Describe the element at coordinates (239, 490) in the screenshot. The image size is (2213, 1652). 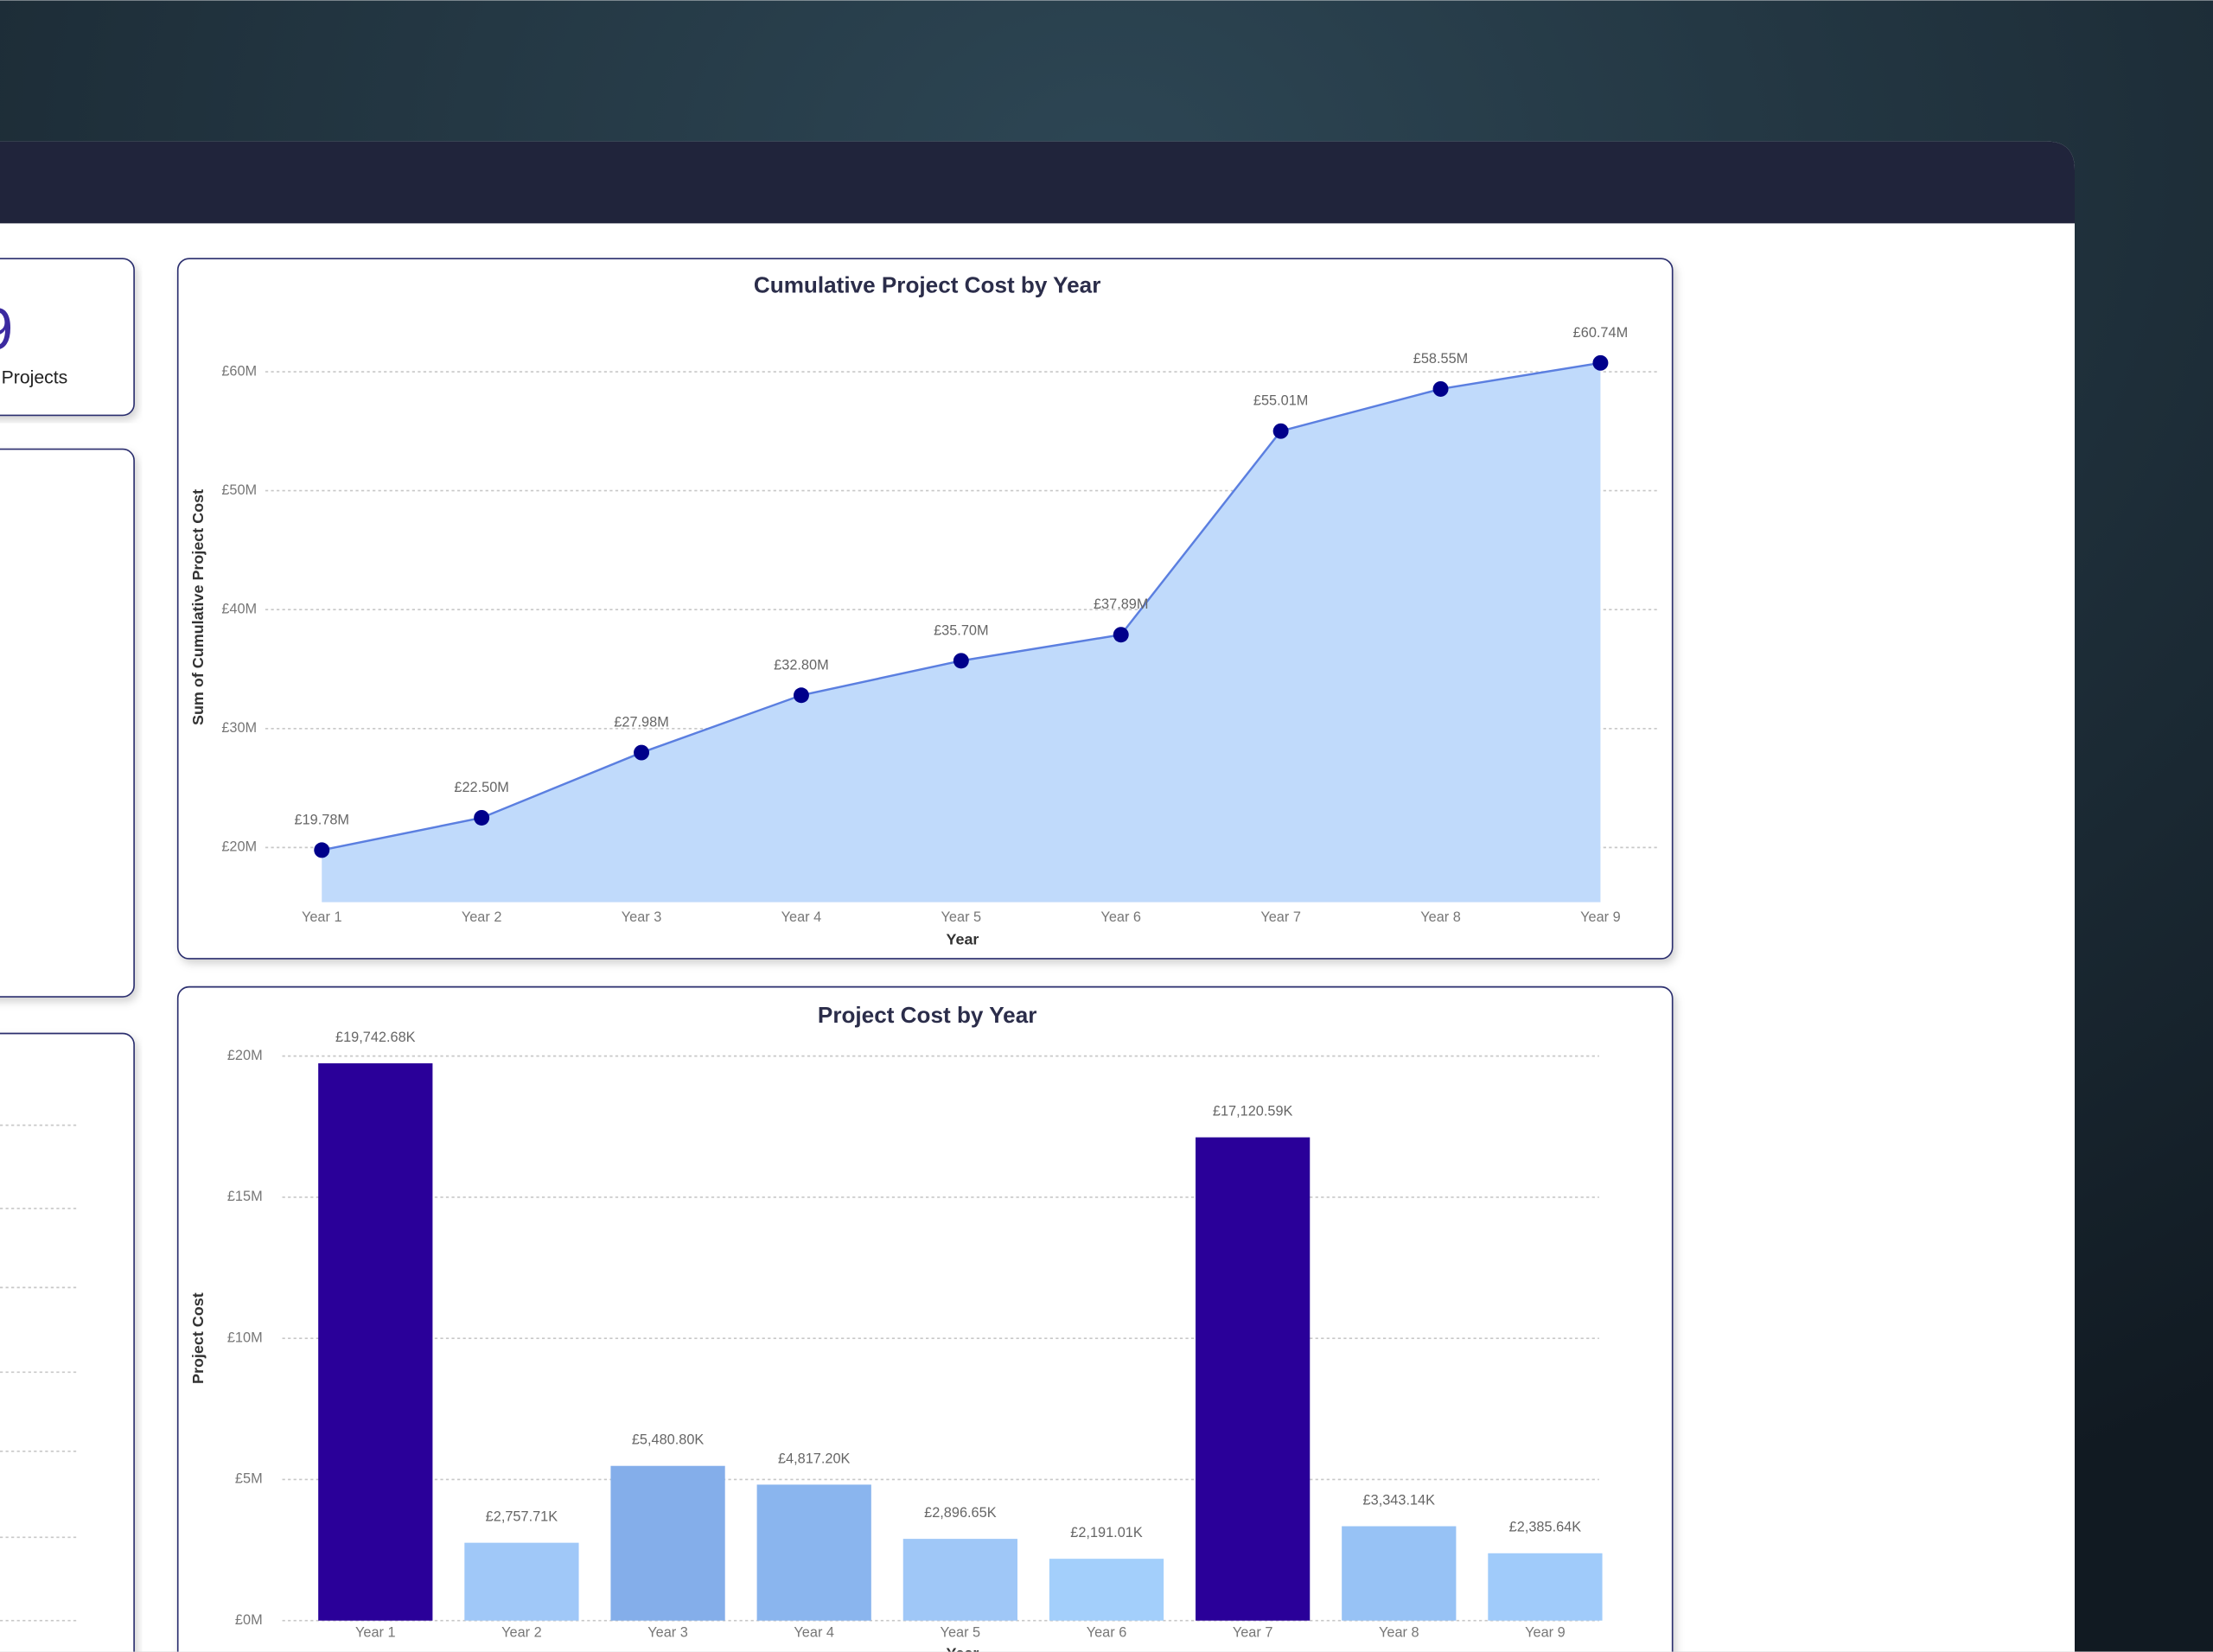
I see `y-tick-label: £50M` at that location.